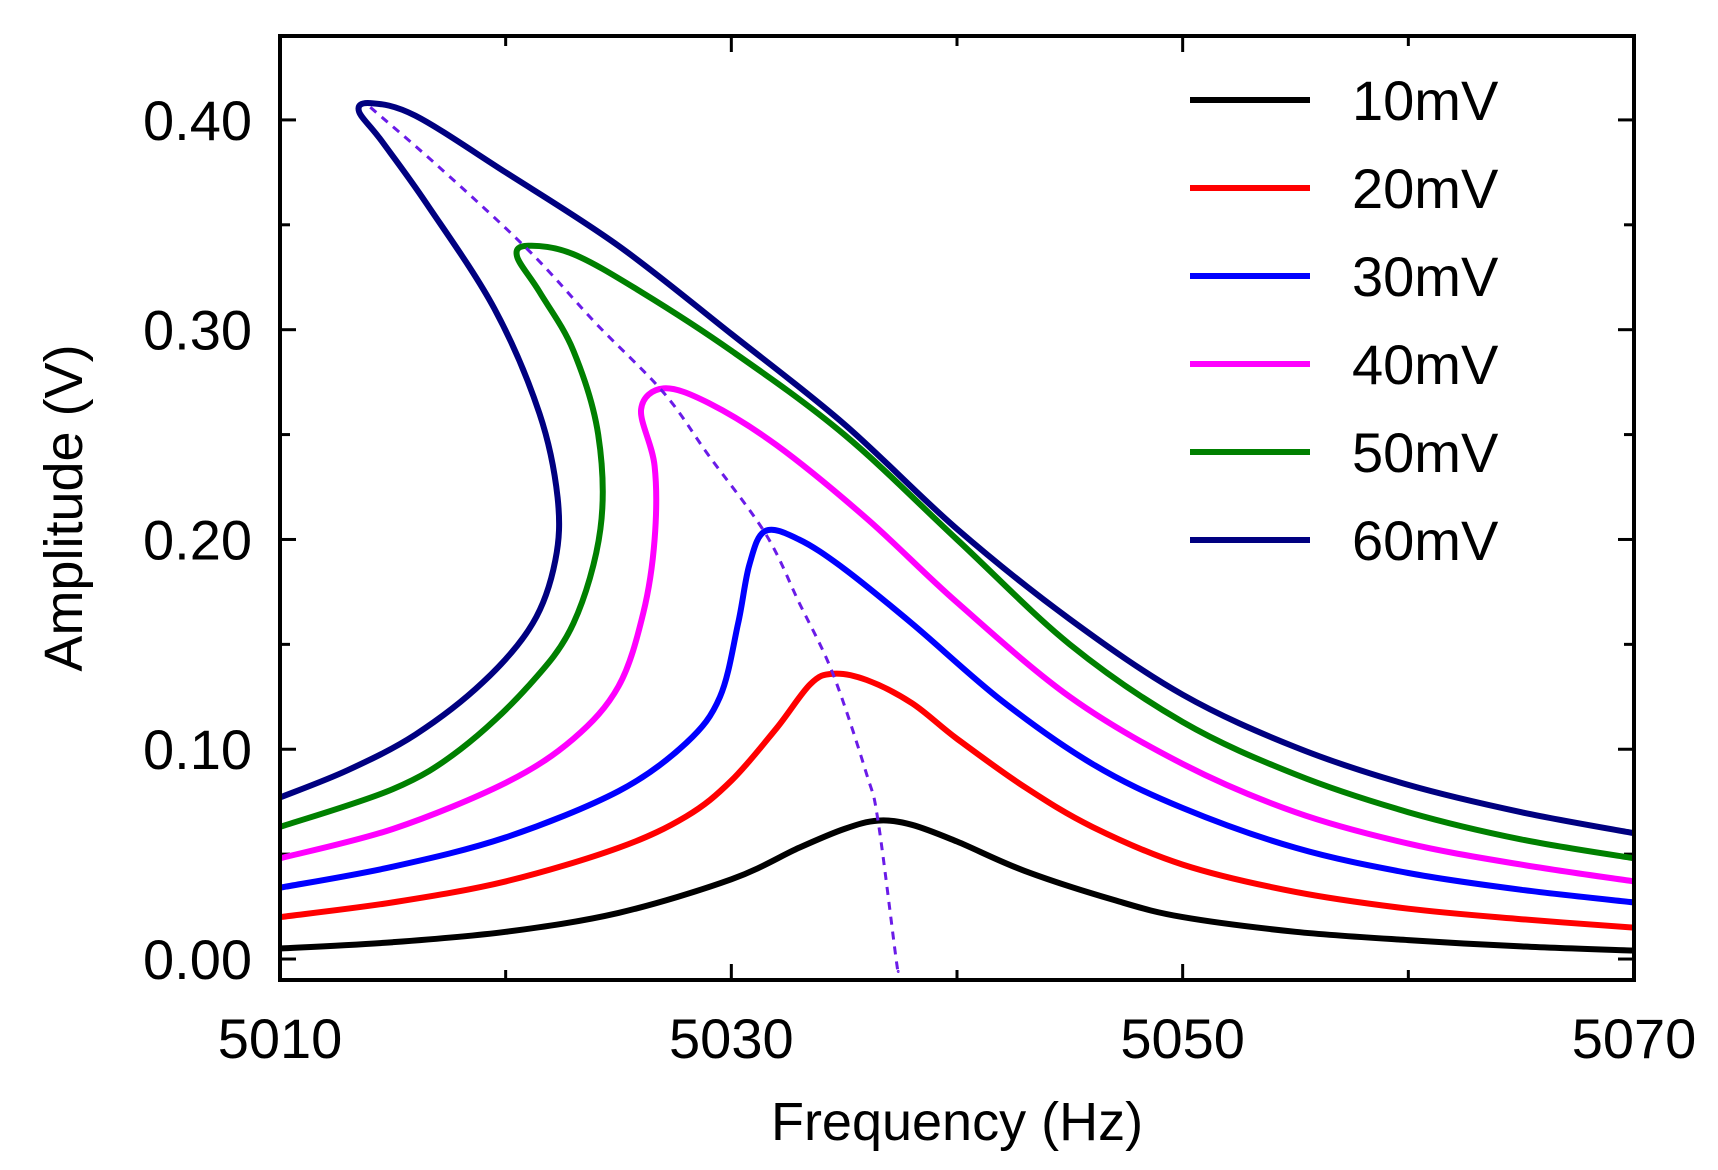 This screenshot has height=1170, width=1718. I want to click on y-axis-title: Amplitude (V), so click(64, 507).